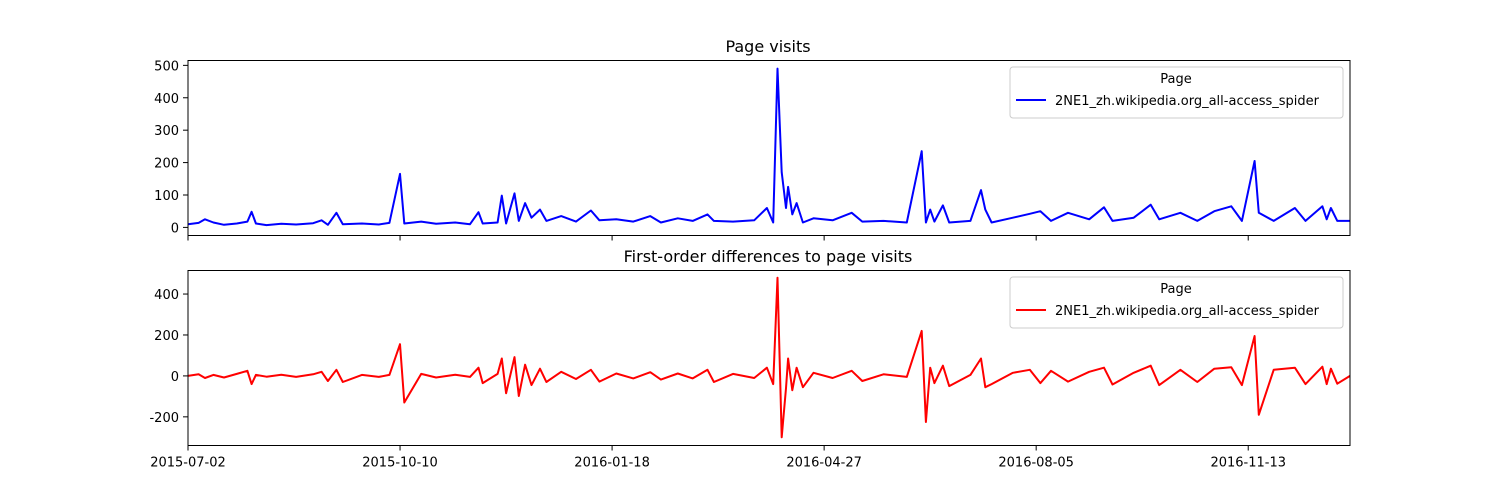 Image resolution: width=1500 pixels, height=500 pixels. Describe the element at coordinates (166, 66) in the screenshot. I see `y-tick-label: 500` at that location.